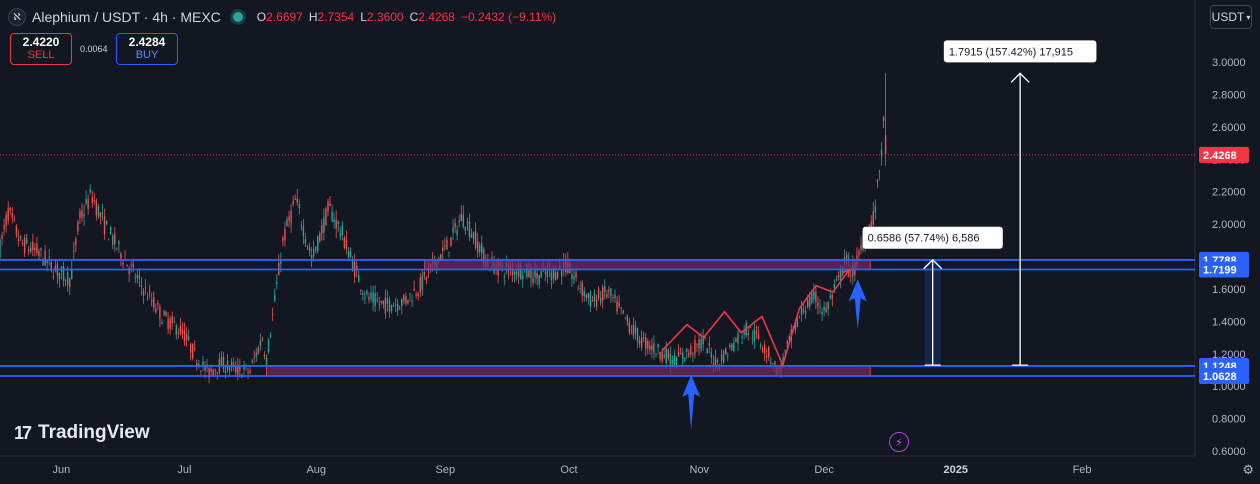 The width and height of the screenshot is (1260, 484). What do you see at coordinates (41, 42) in the screenshot?
I see `sell-price: 2.4220` at bounding box center [41, 42].